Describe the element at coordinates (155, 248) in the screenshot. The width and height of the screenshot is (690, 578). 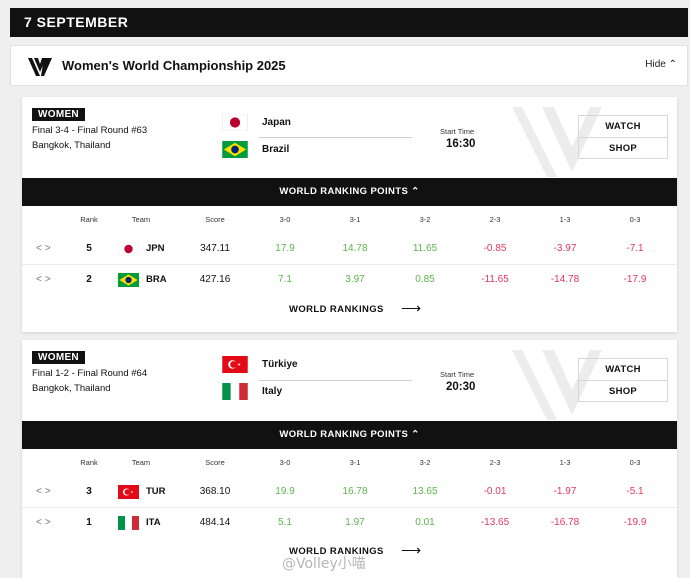
I see `team-code: JPN` at that location.